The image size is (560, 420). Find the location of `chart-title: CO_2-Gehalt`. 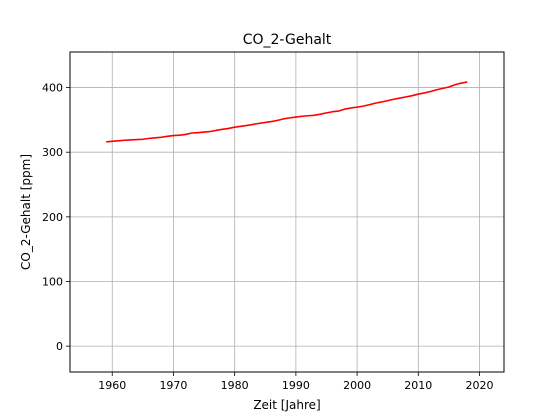

chart-title: CO_2-Gehalt is located at coordinates (287, 40).